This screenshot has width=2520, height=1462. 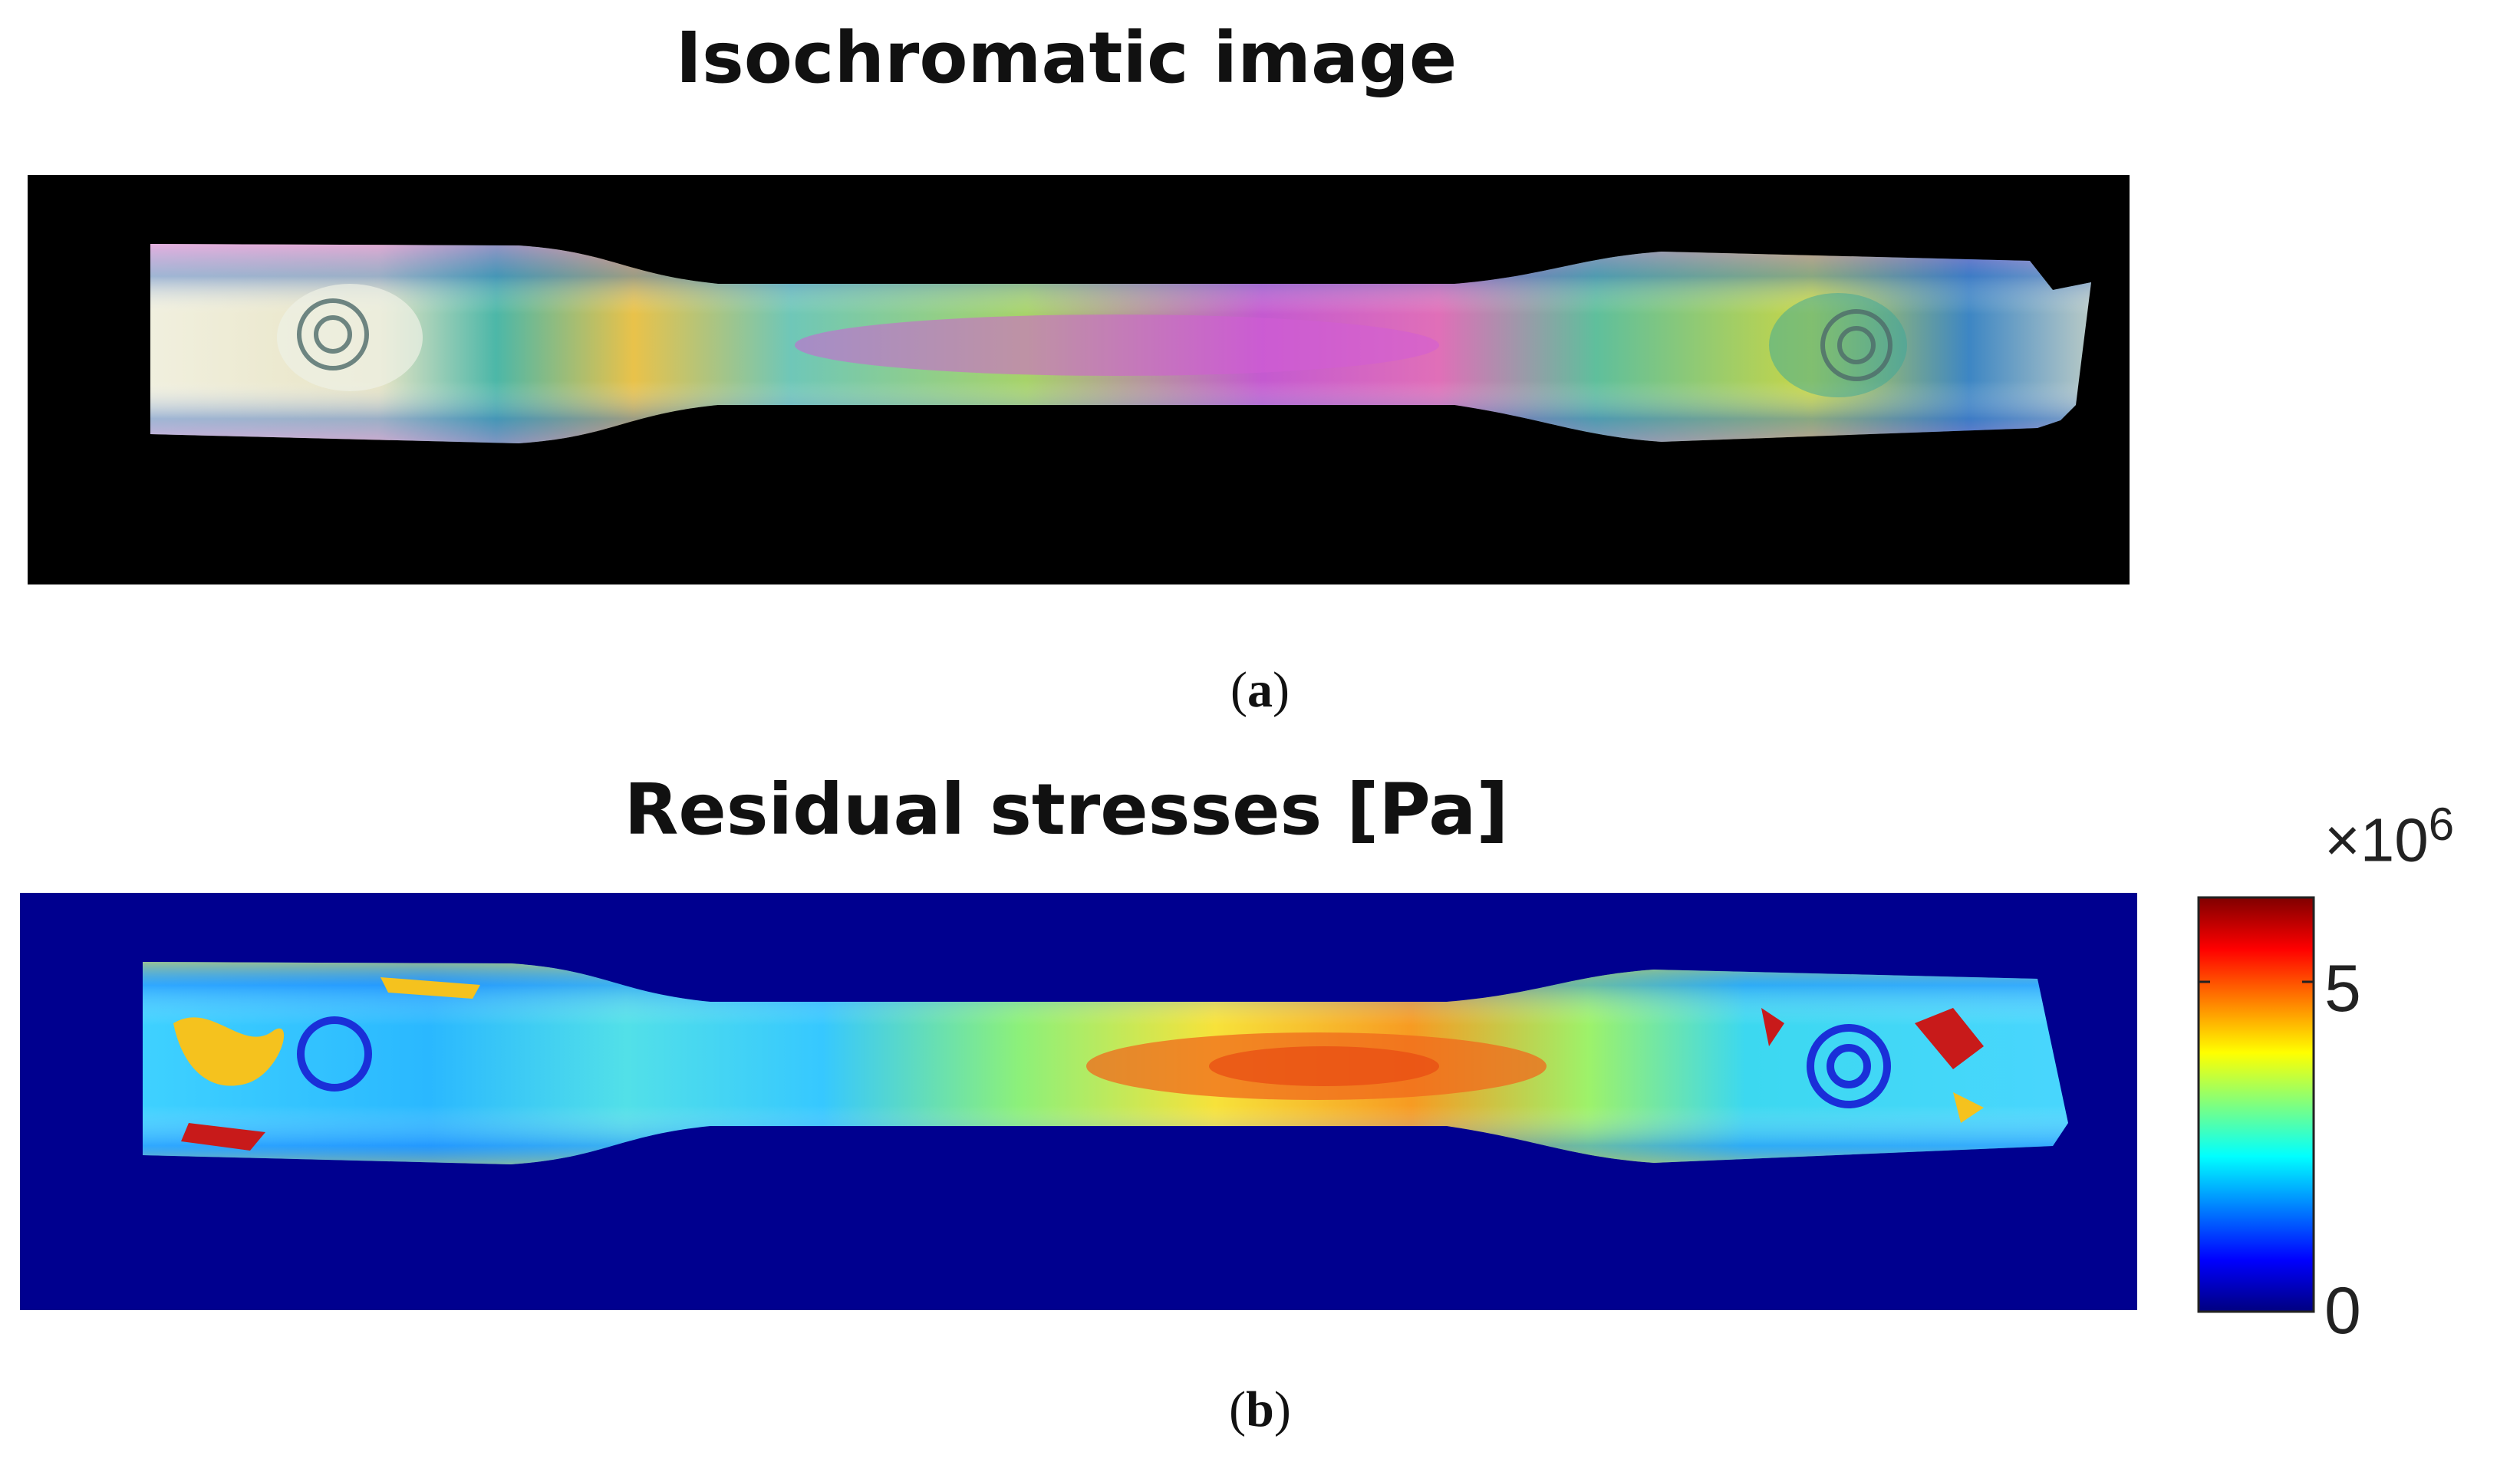 What do you see at coordinates (2256, 1104) in the screenshot?
I see `colorbar` at bounding box center [2256, 1104].